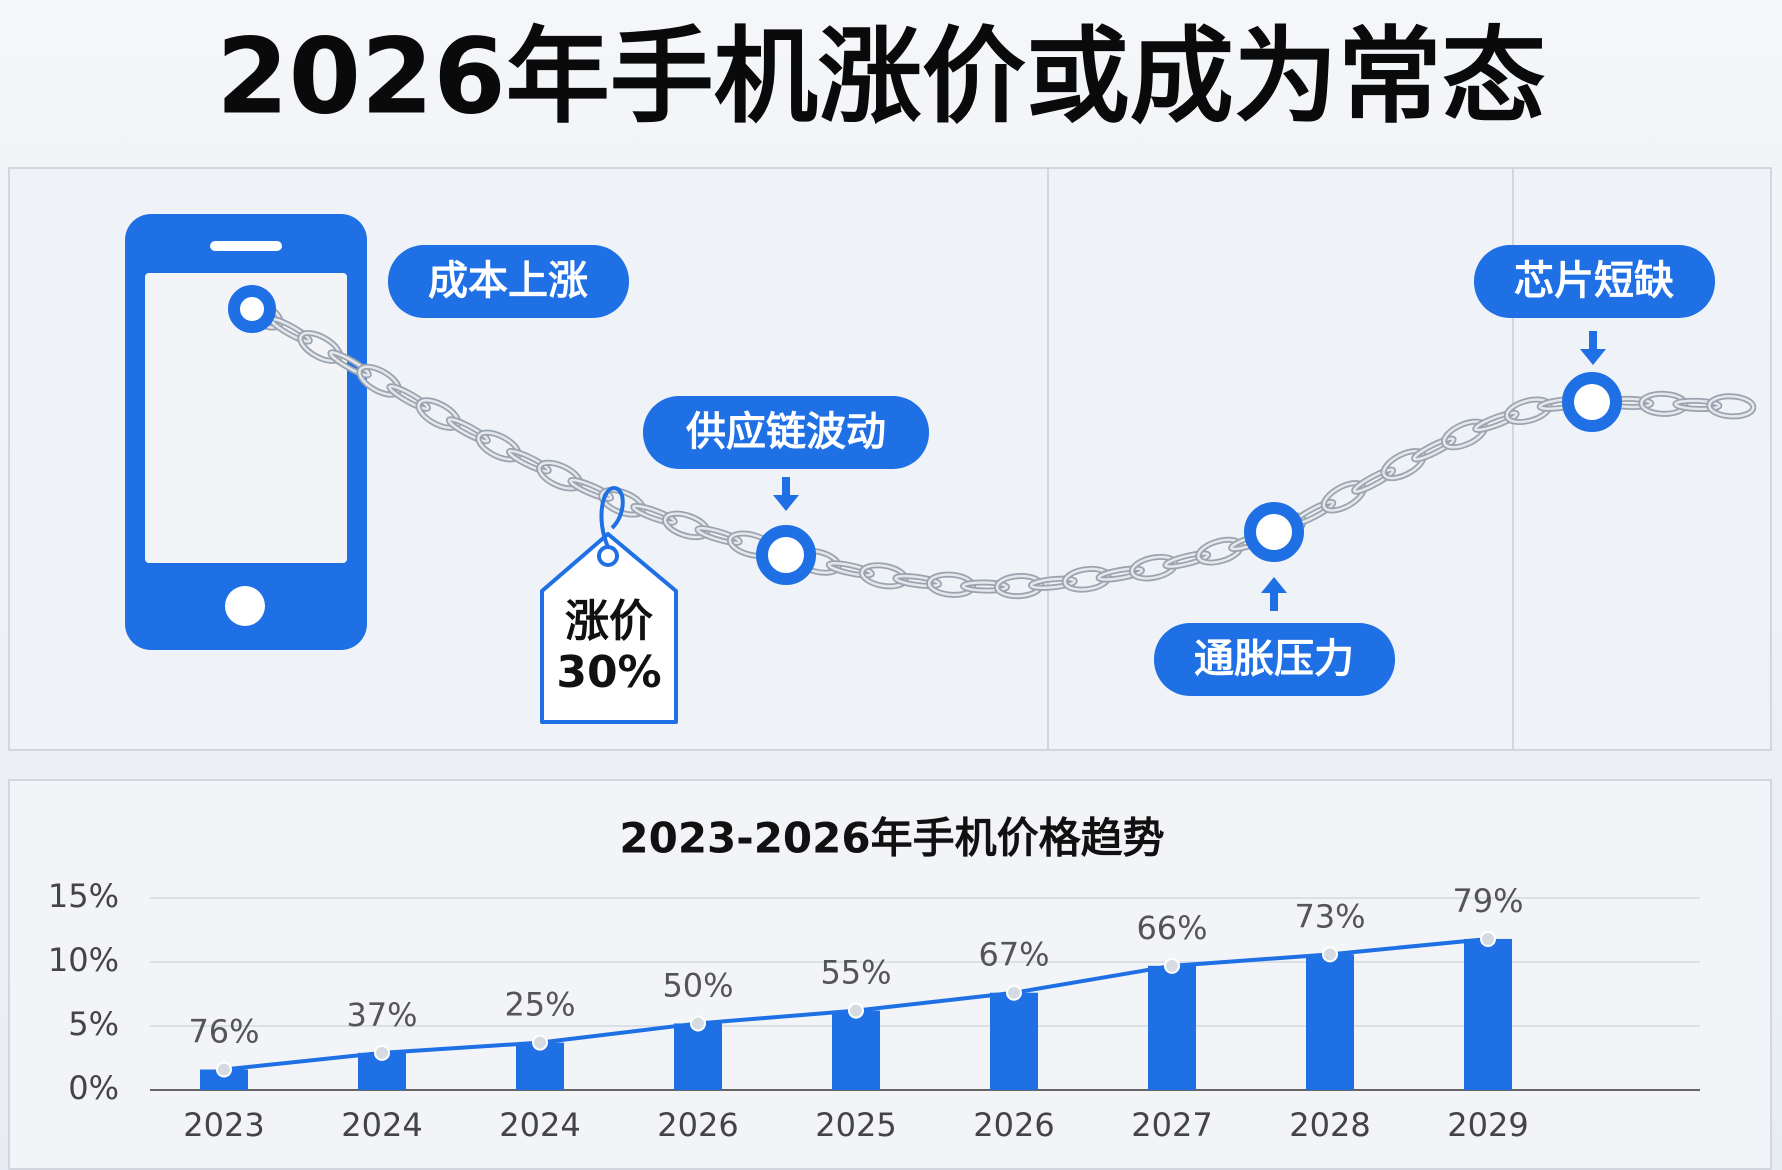 This screenshot has height=1170, width=1782. I want to click on point-label: 50%, so click(697, 985).